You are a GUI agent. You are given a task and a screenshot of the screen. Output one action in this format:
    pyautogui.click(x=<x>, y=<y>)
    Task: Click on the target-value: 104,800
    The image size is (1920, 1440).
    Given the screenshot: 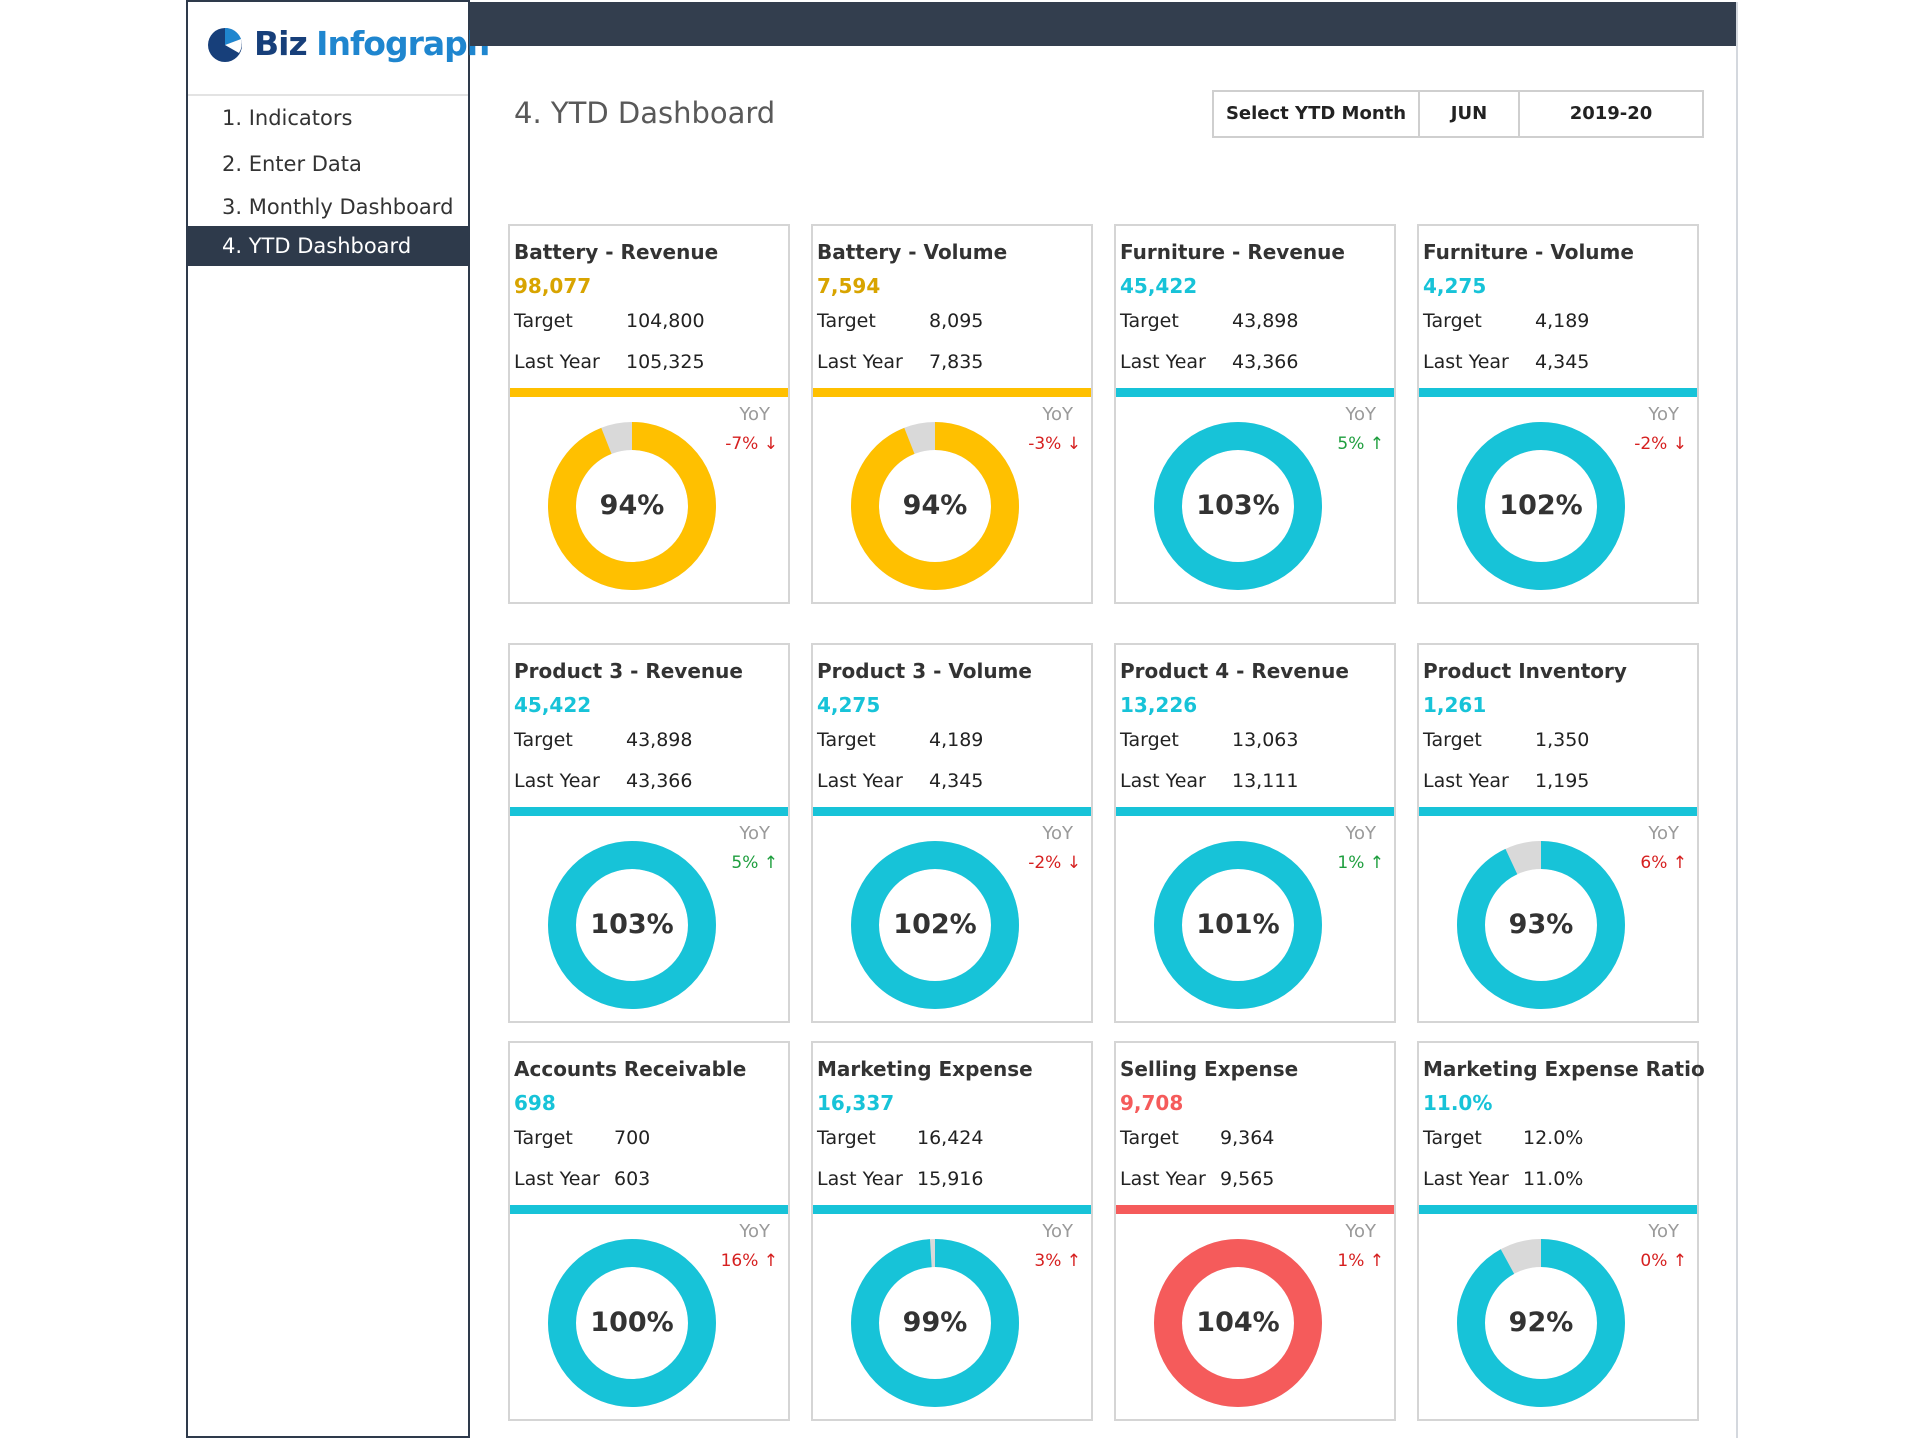 What is the action you would take?
    pyautogui.click(x=665, y=321)
    